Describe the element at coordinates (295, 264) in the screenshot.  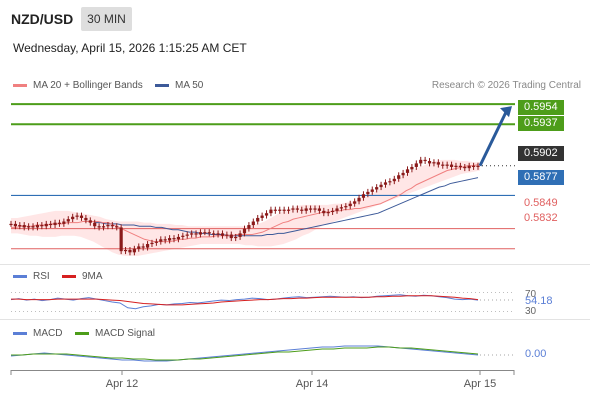
I see `rsi-separator` at that location.